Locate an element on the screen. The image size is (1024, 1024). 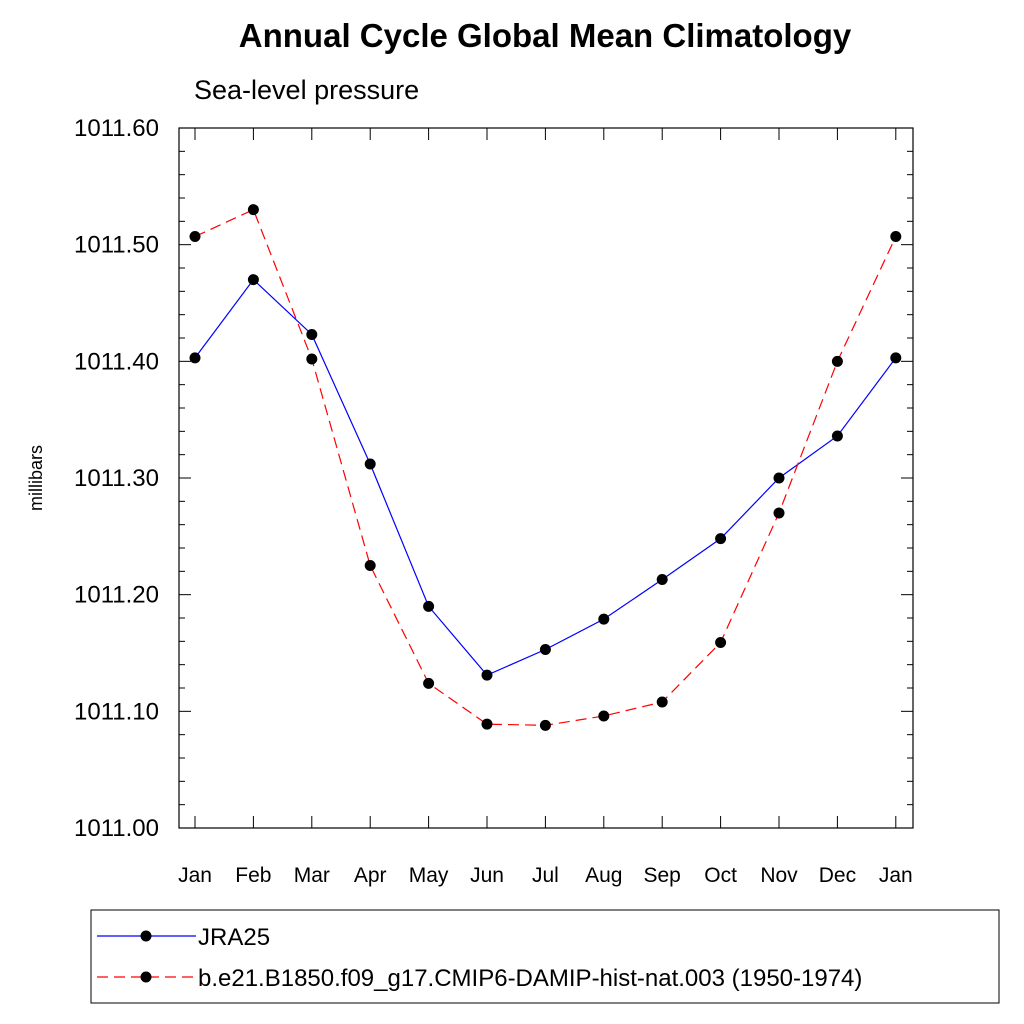
y-tick-label: 1011.20 is located at coordinates (116, 595).